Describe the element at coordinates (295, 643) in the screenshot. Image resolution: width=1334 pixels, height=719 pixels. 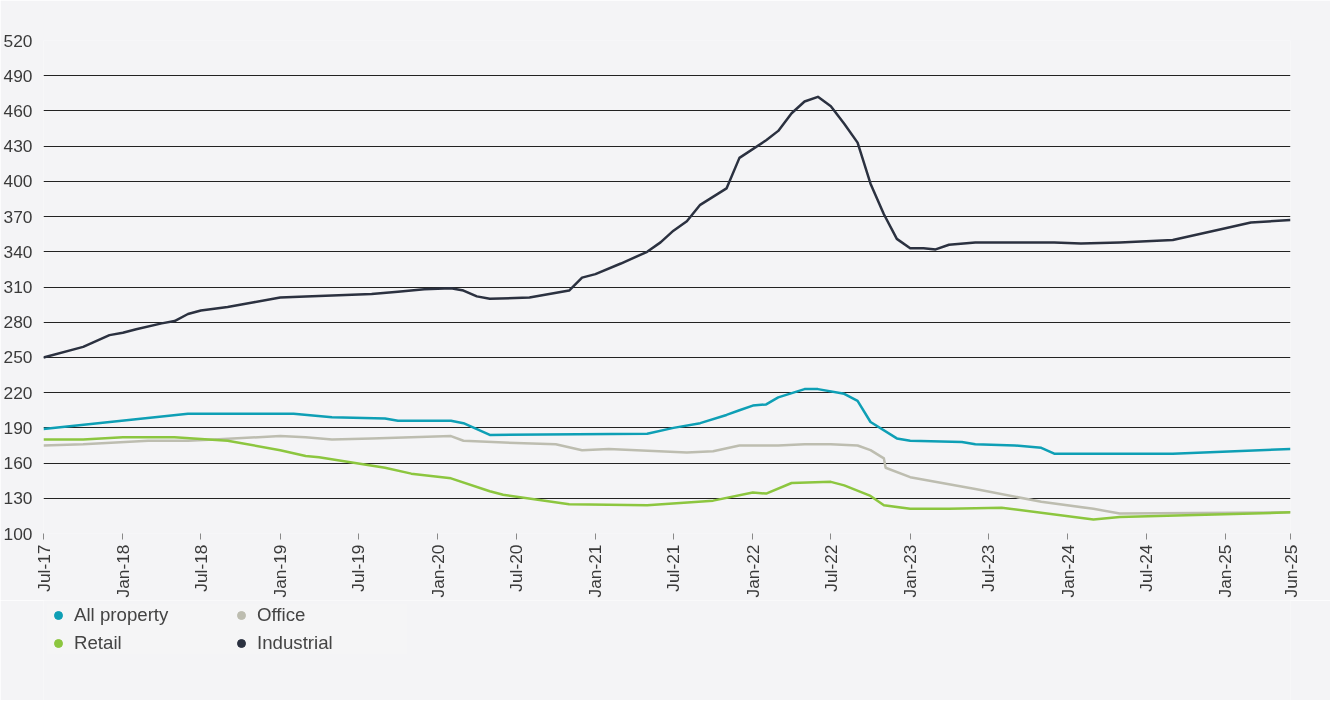
I see `legend-label: Industrial` at that location.